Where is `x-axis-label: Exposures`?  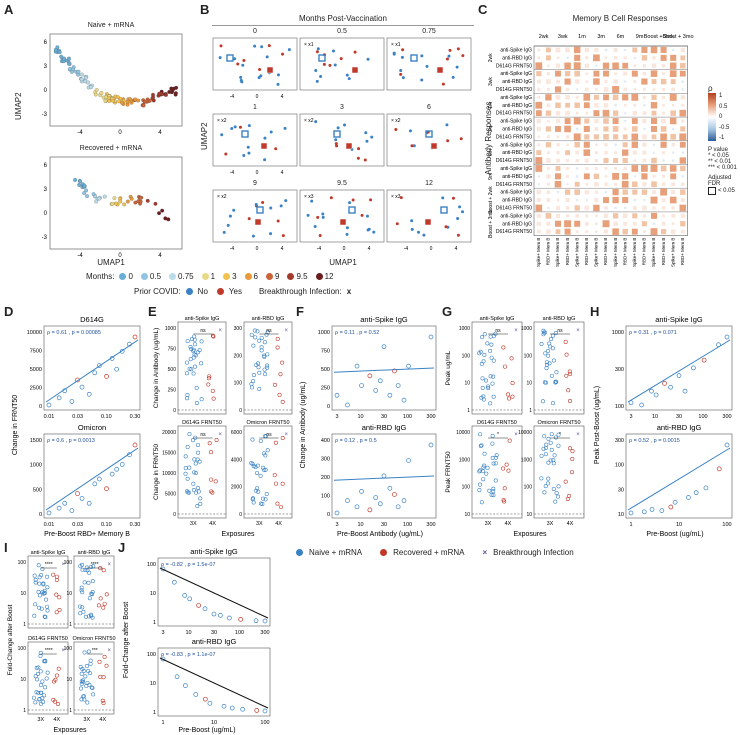 x-axis-label: Exposures is located at coordinates (238, 534).